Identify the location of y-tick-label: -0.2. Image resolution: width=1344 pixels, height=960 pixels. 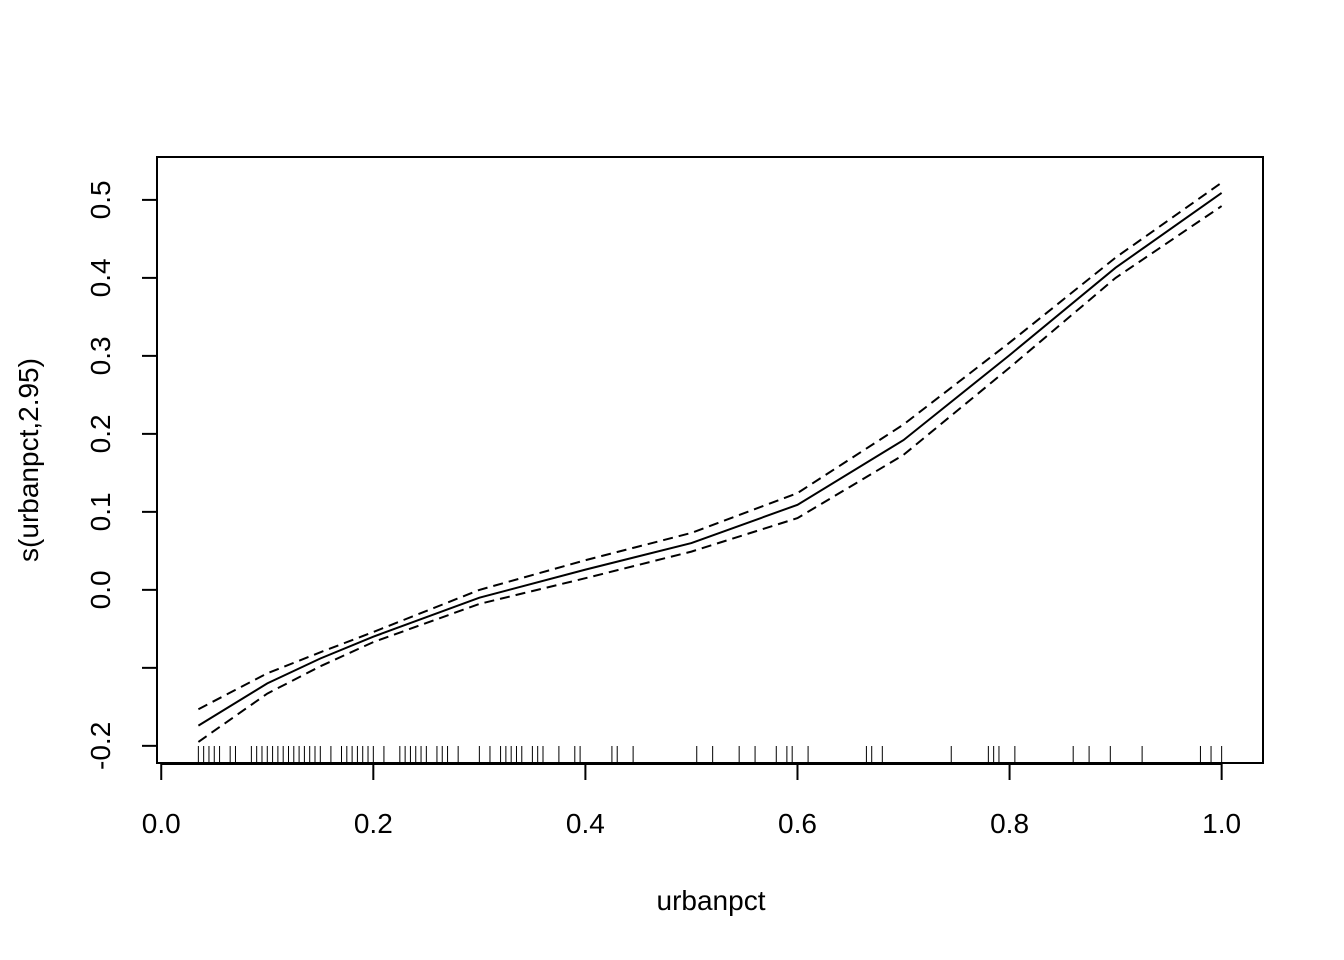
(100, 746).